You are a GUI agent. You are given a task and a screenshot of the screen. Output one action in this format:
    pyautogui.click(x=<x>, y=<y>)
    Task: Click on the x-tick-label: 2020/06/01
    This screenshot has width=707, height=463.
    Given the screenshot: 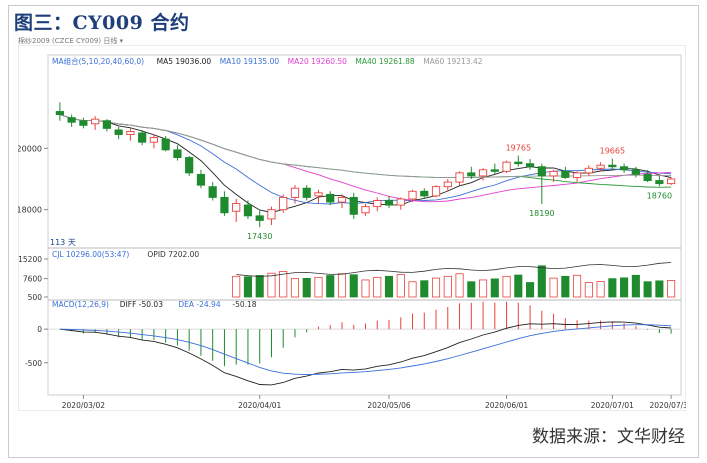 What is the action you would take?
    pyautogui.click(x=506, y=405)
    